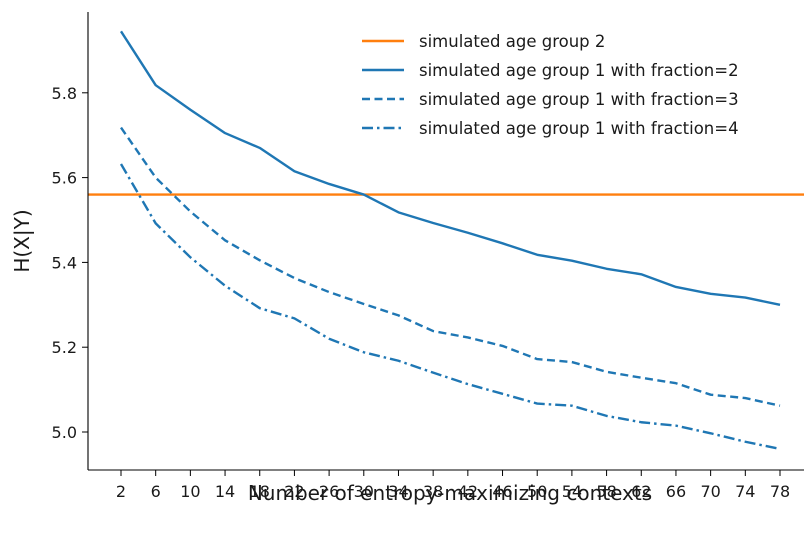 The image size is (804, 537). Describe the element at coordinates (64, 347) in the screenshot. I see `y-tick-label: 5.2` at that location.